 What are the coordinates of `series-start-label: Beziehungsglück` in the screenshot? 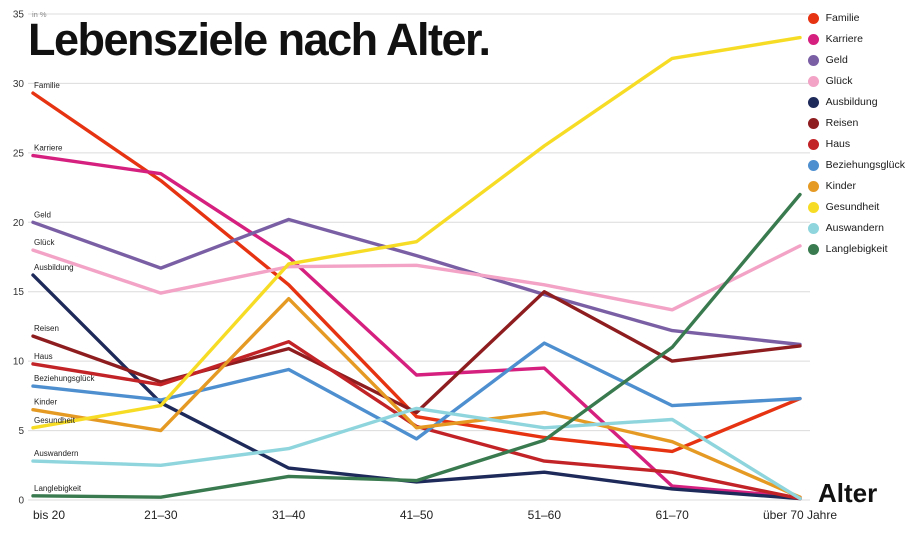 It's located at (64, 378).